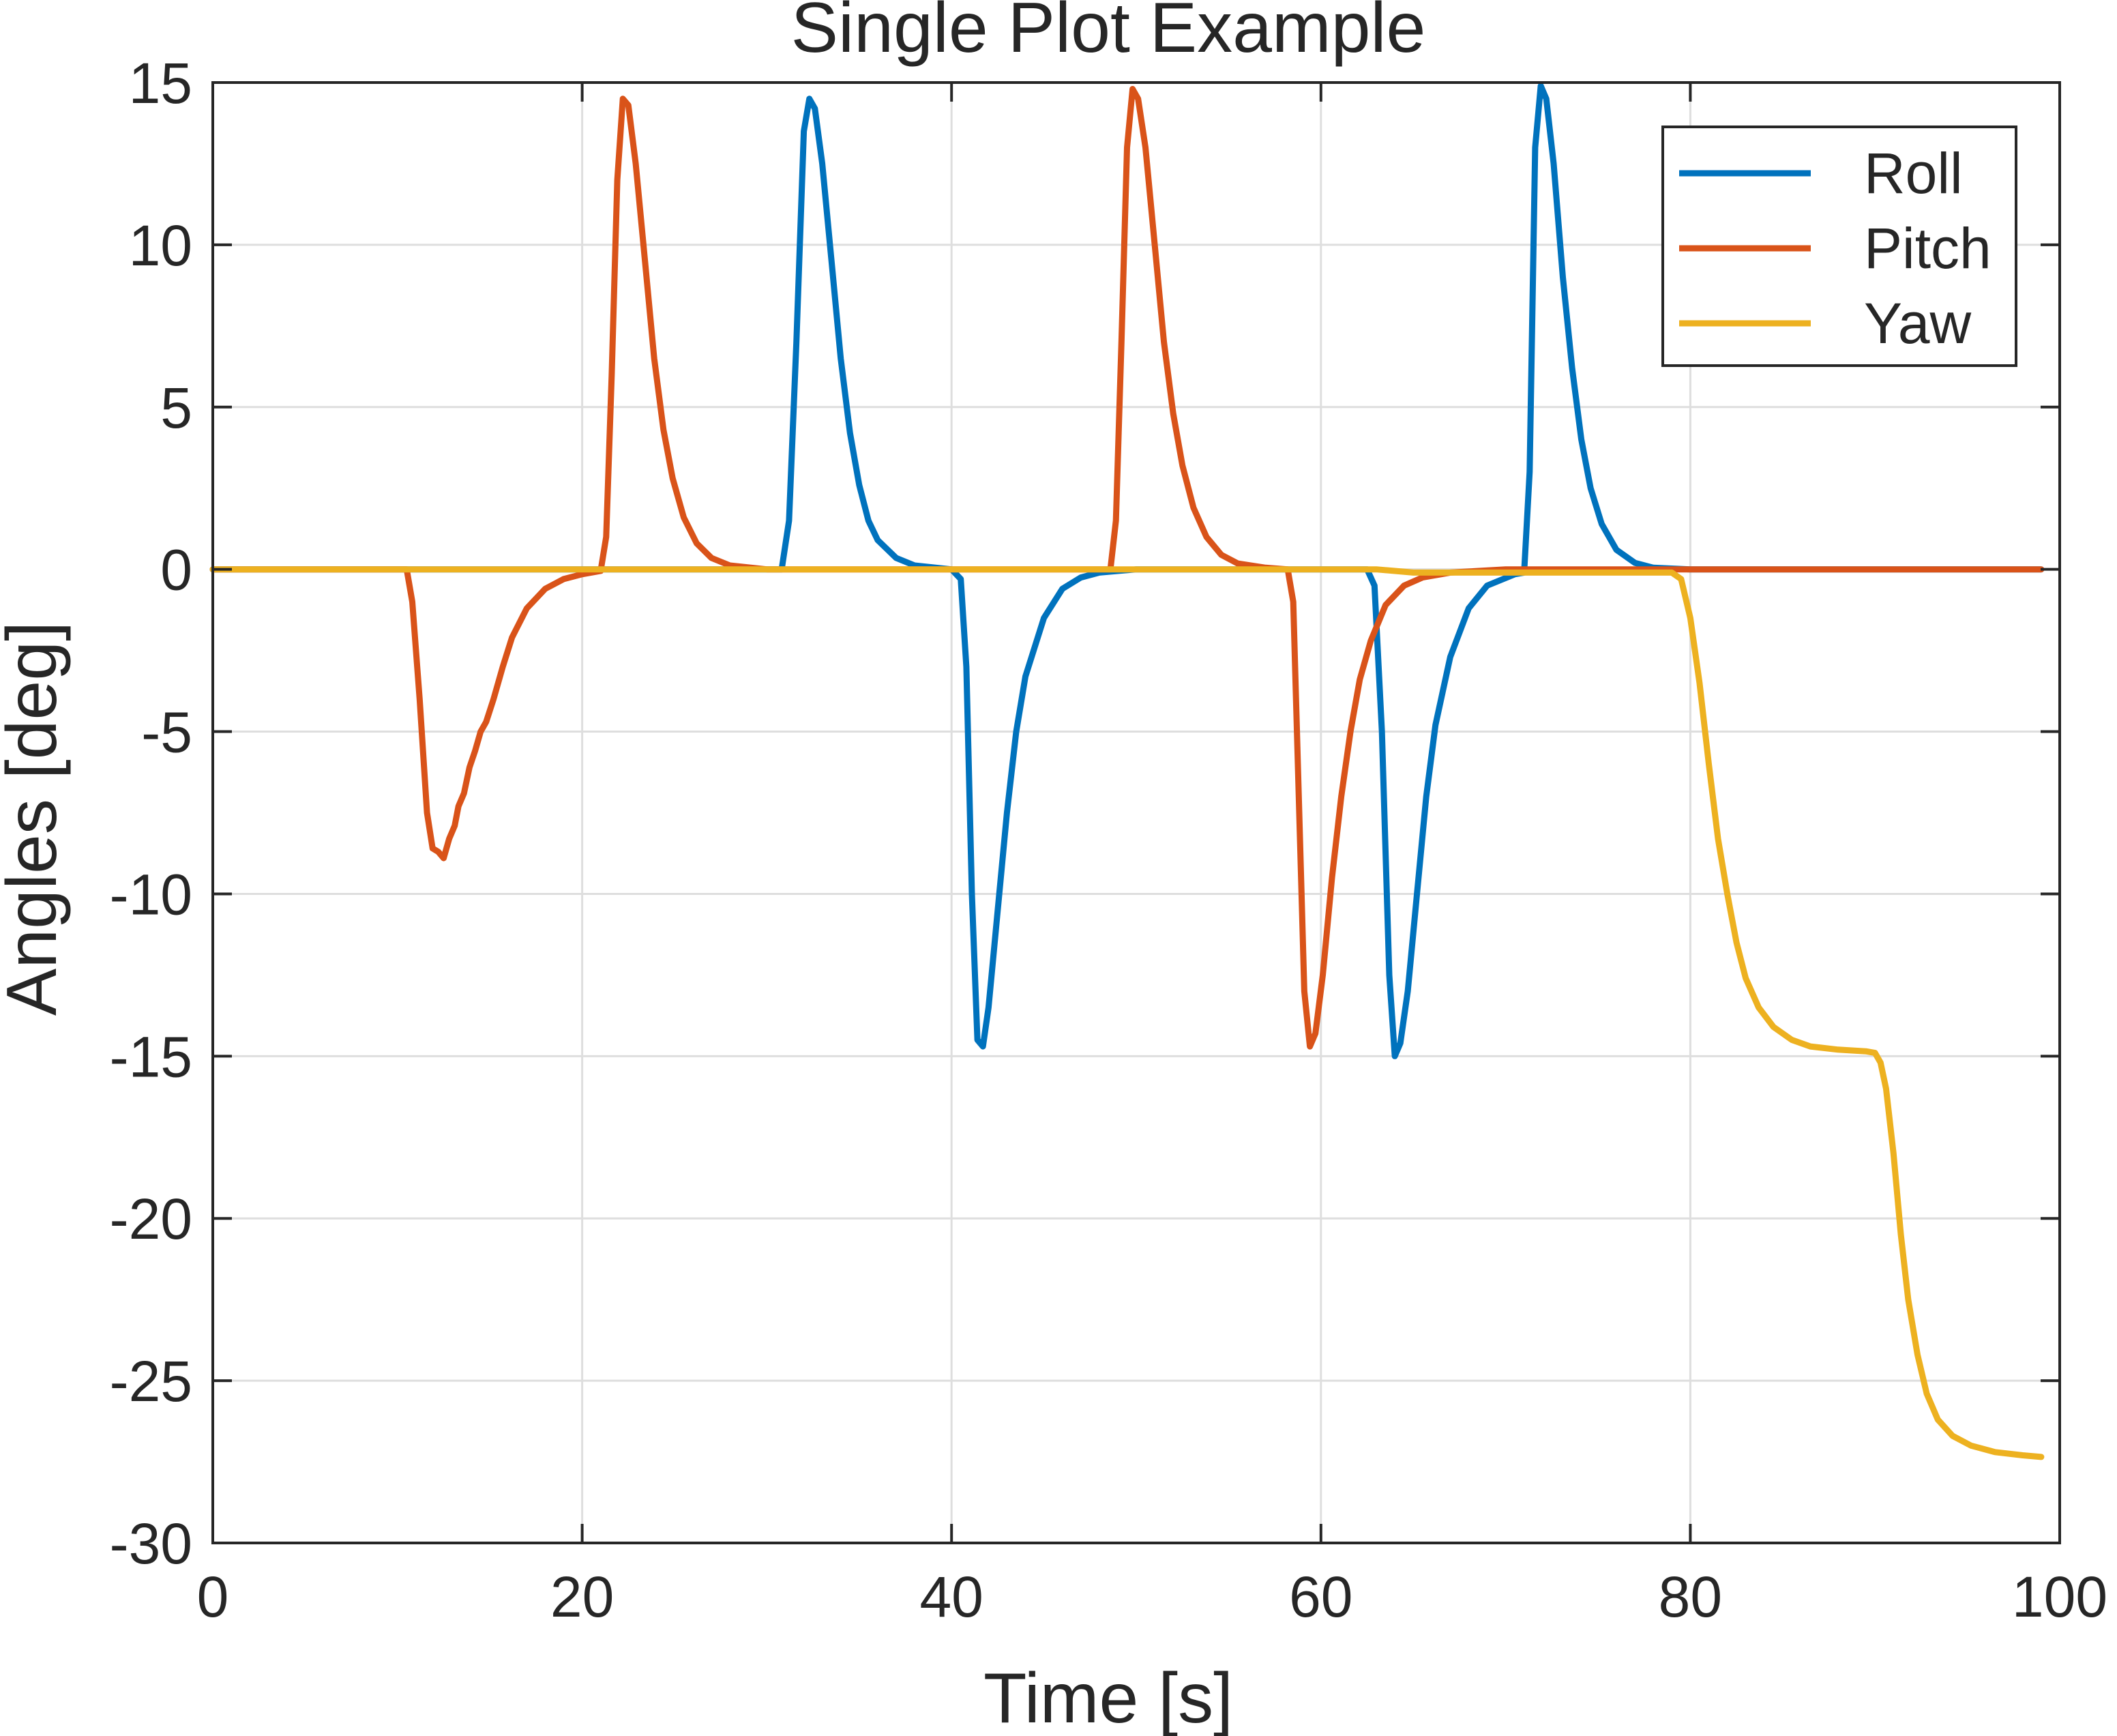  What do you see at coordinates (951, 1597) in the screenshot?
I see `x-tick-label: 40` at bounding box center [951, 1597].